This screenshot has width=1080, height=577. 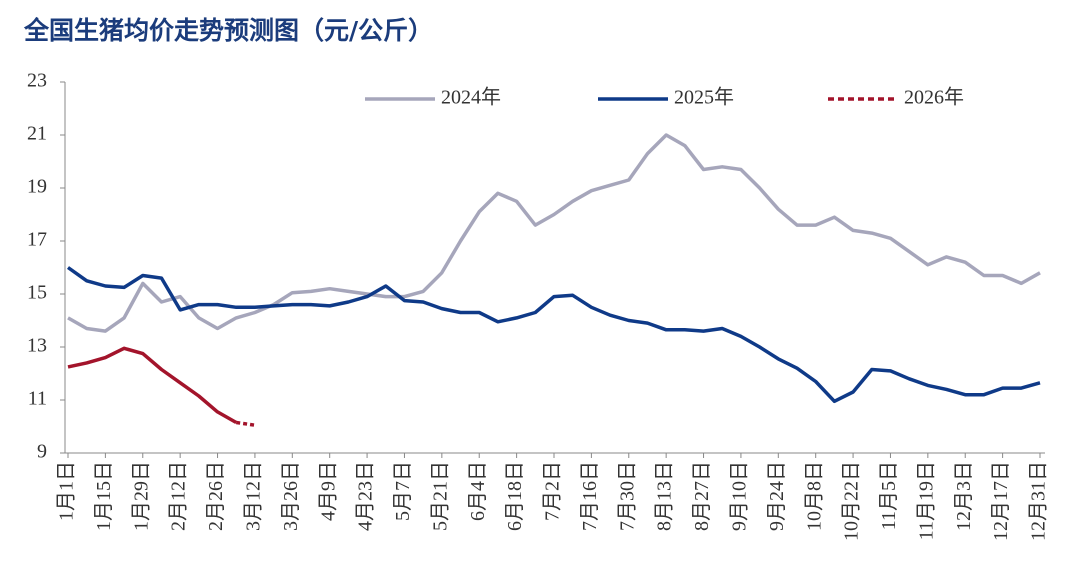 What do you see at coordinates (934, 97) in the screenshot?
I see `legend-label: 2026年` at bounding box center [934, 97].